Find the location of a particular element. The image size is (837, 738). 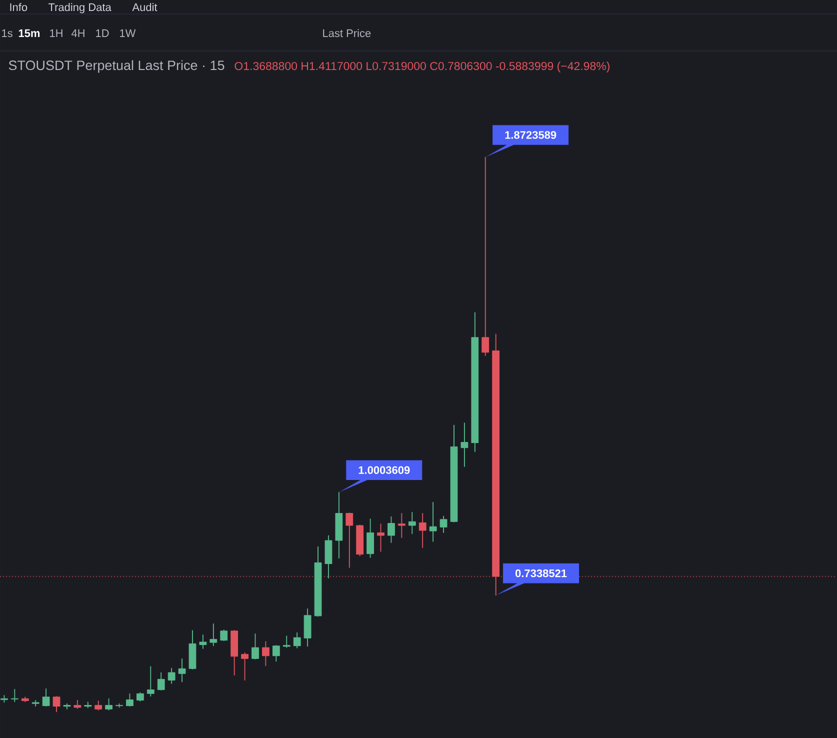

chart-subtitle: O1.3688800 H1.4117000 L0.7319000 C0.7806300 -0.5883999 (−42.98%) is located at coordinates (422, 67).